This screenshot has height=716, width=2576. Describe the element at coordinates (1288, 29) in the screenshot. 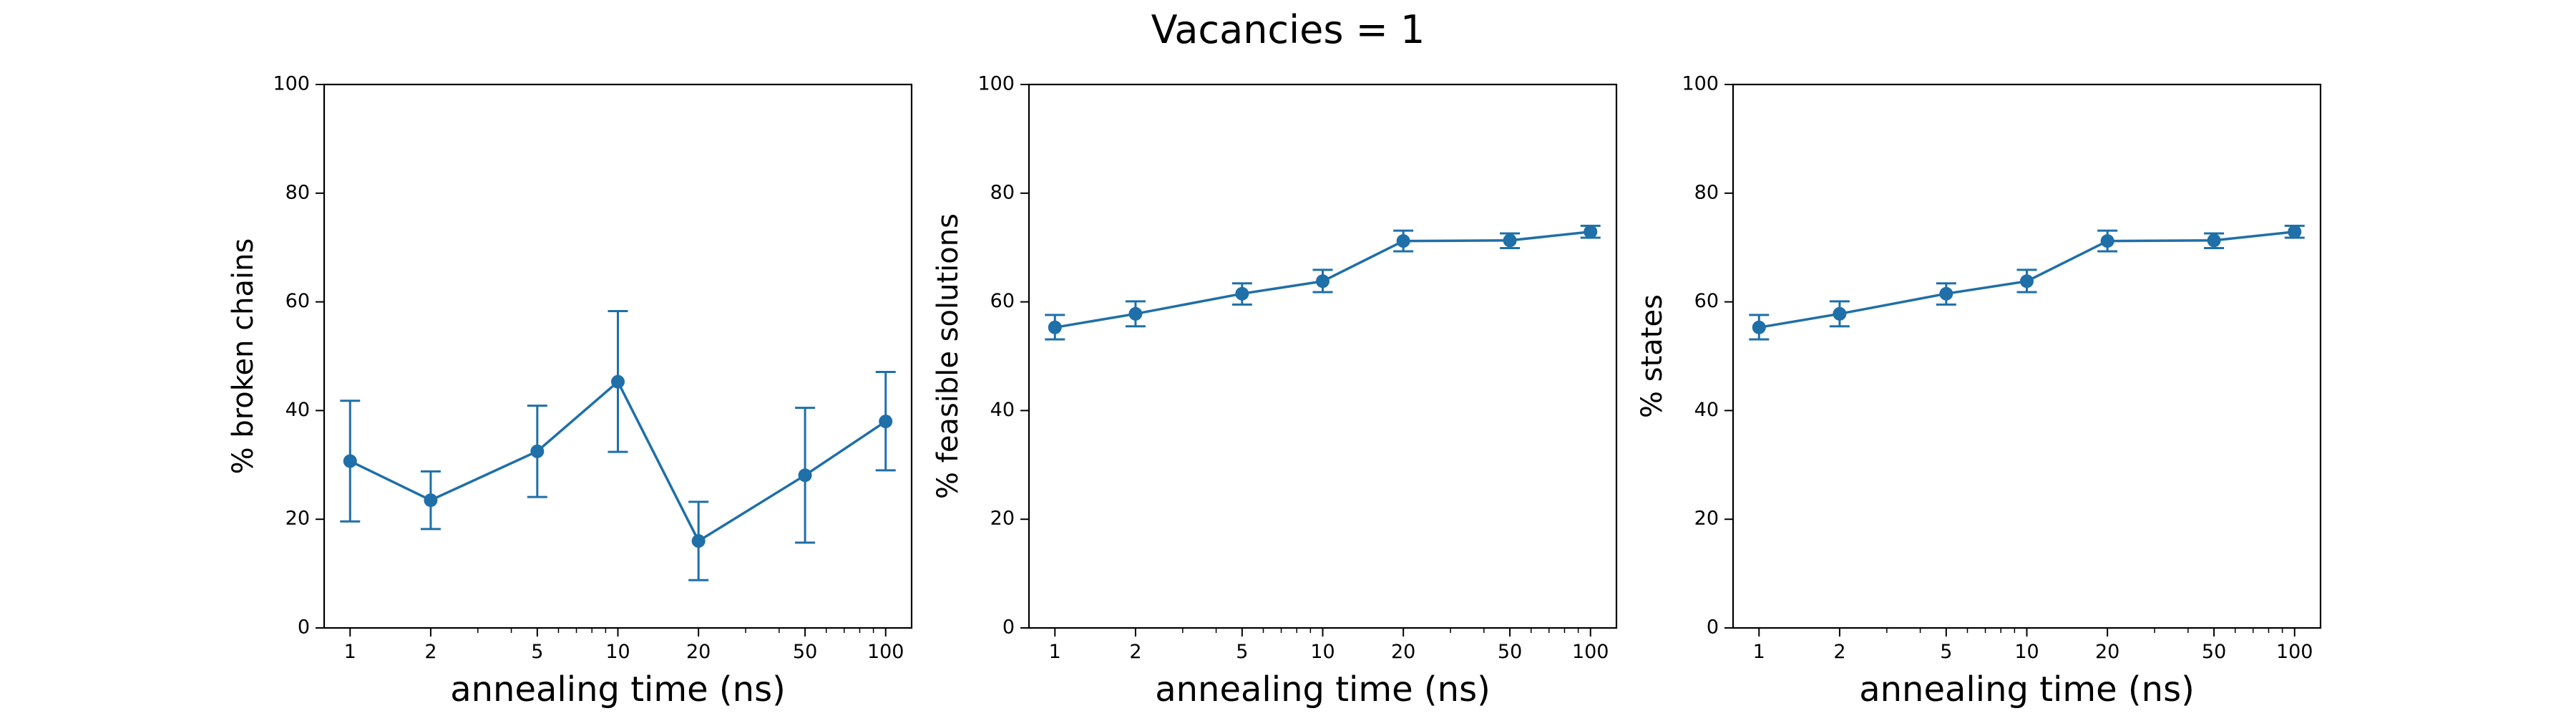

I see `figure-title: Vacancies = 1` at that location.